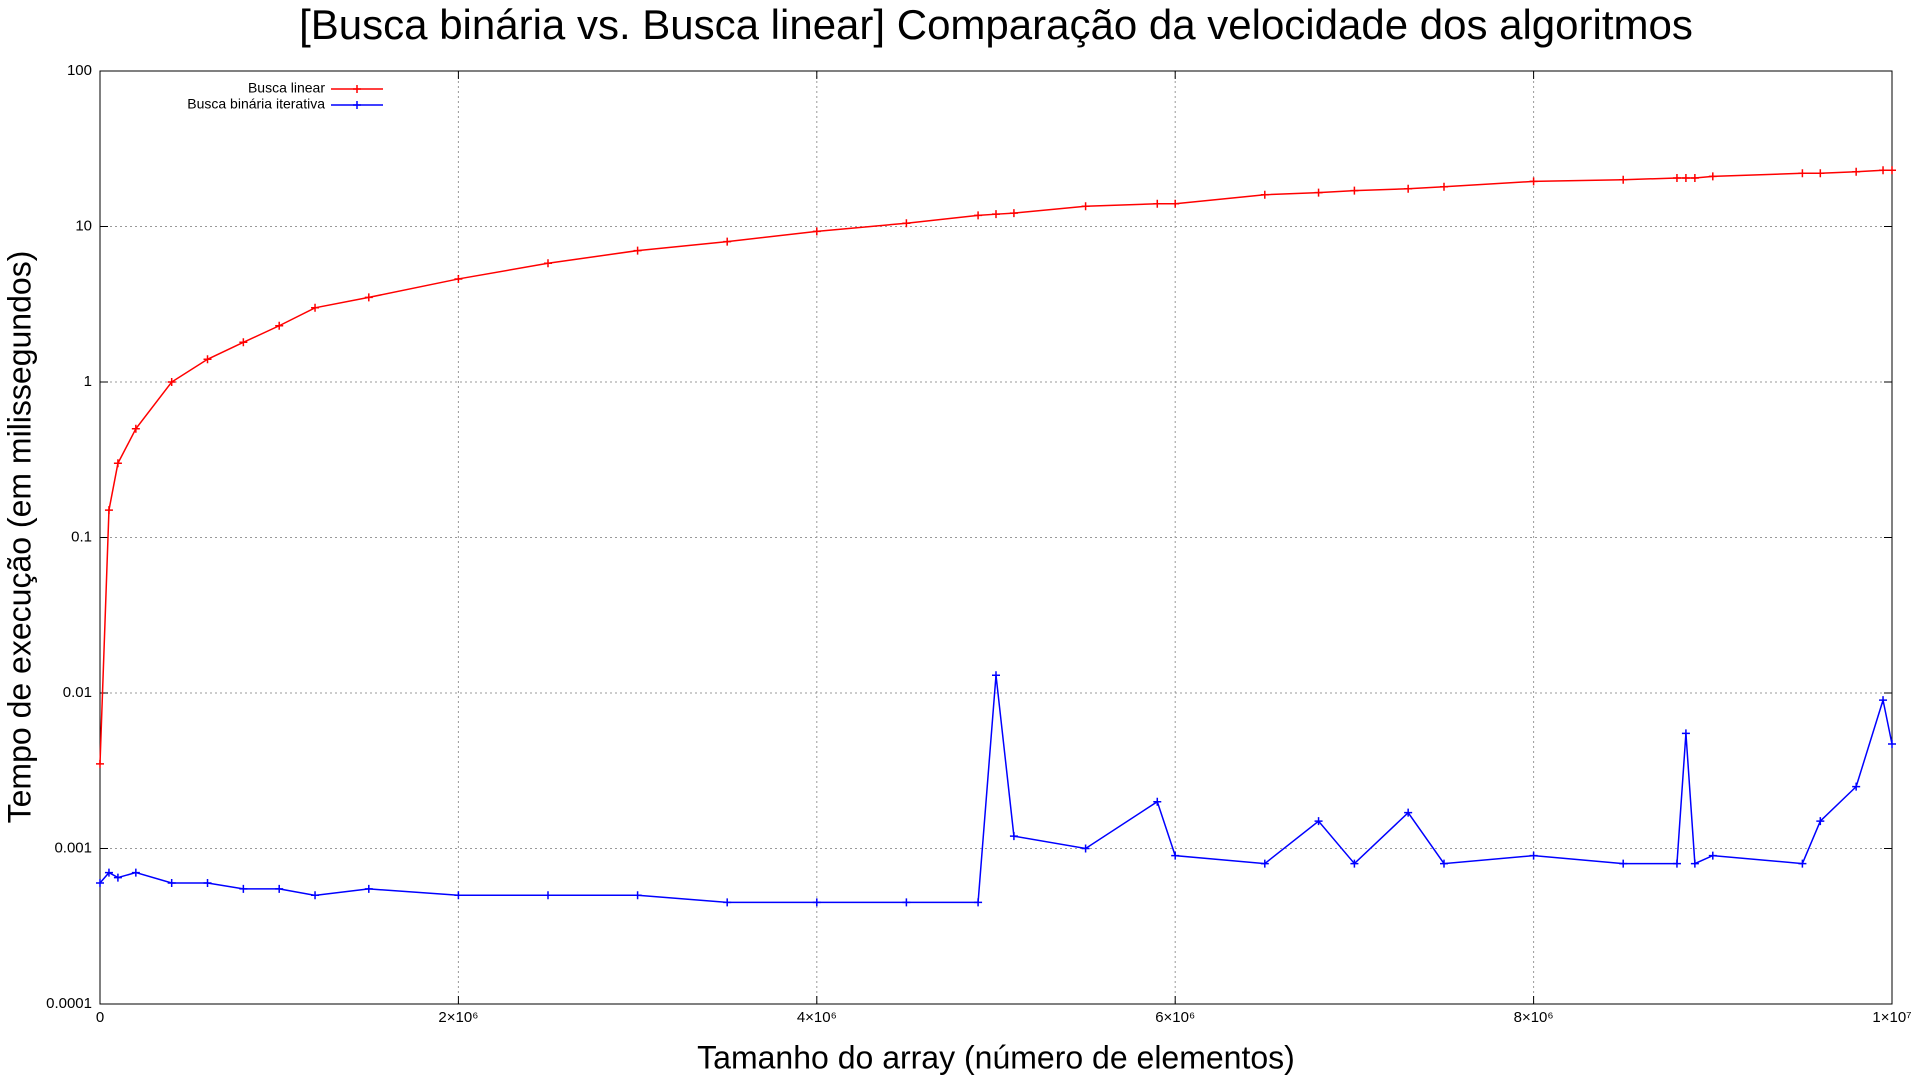  What do you see at coordinates (286, 88) in the screenshot?
I see `legend-label: Busca linear` at bounding box center [286, 88].